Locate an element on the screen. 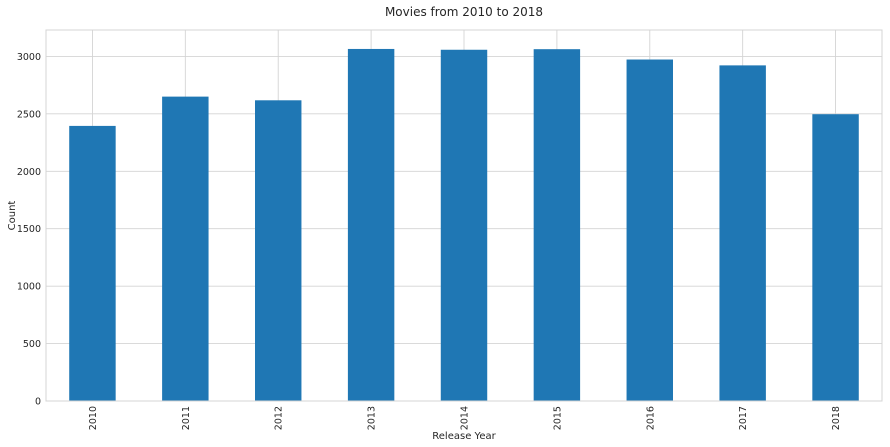 This screenshot has height=447, width=890. bar-2017 is located at coordinates (742, 233).